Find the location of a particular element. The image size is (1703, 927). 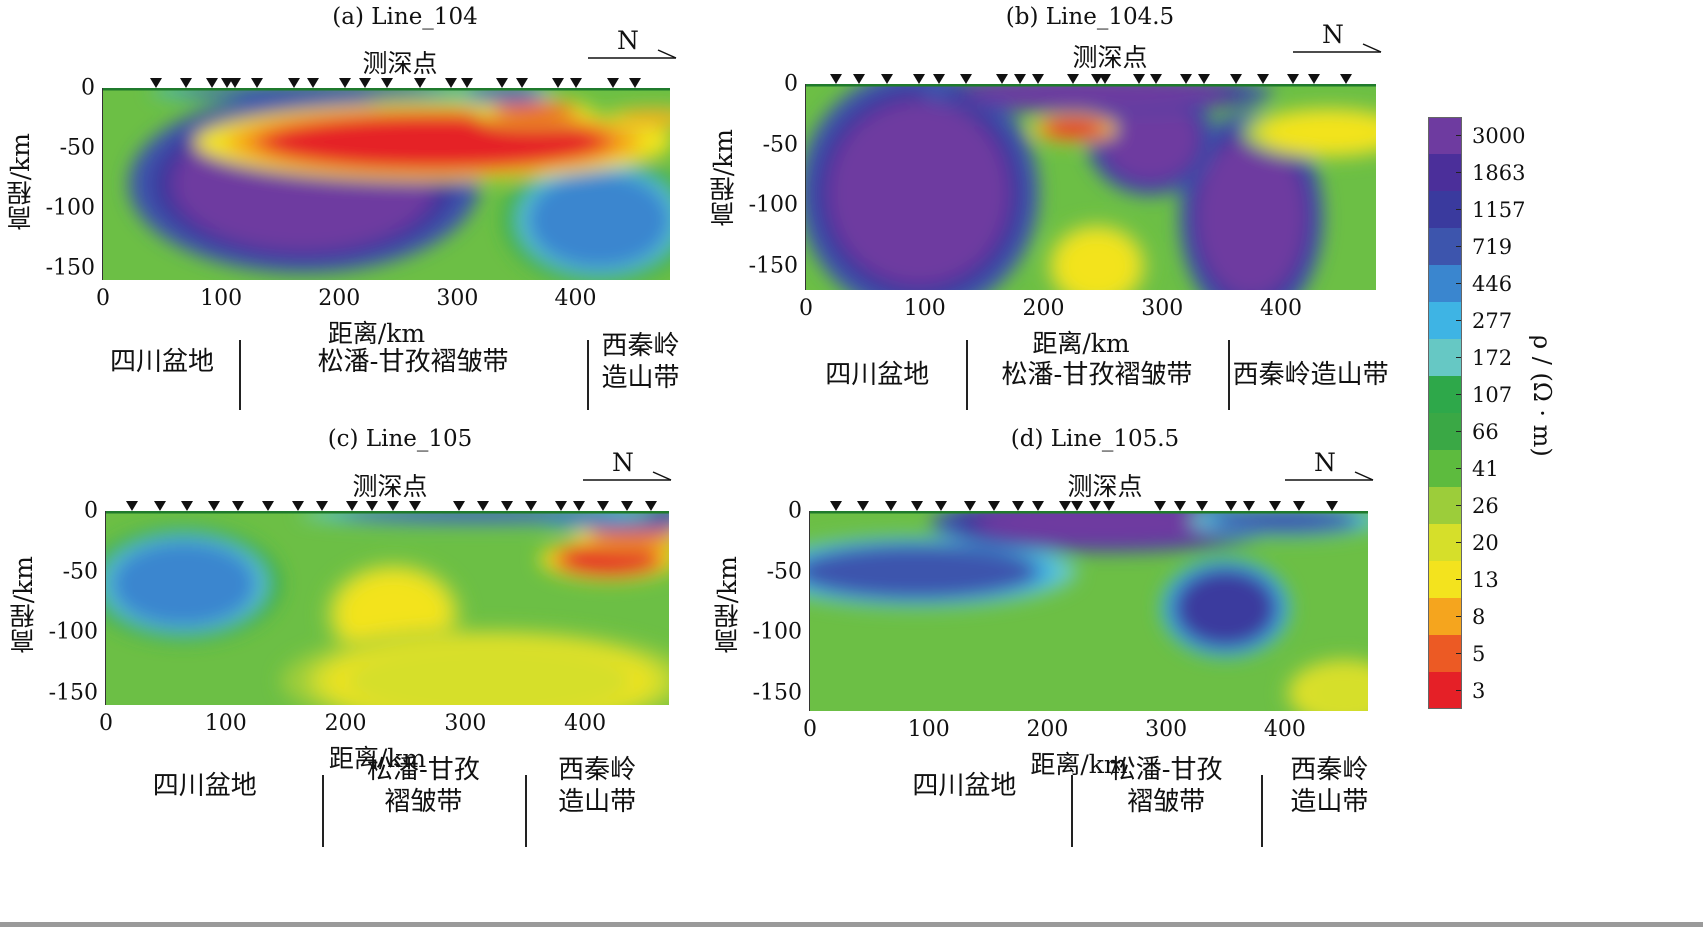

colorbar-tick-label: 172 is located at coordinates (1492, 357).